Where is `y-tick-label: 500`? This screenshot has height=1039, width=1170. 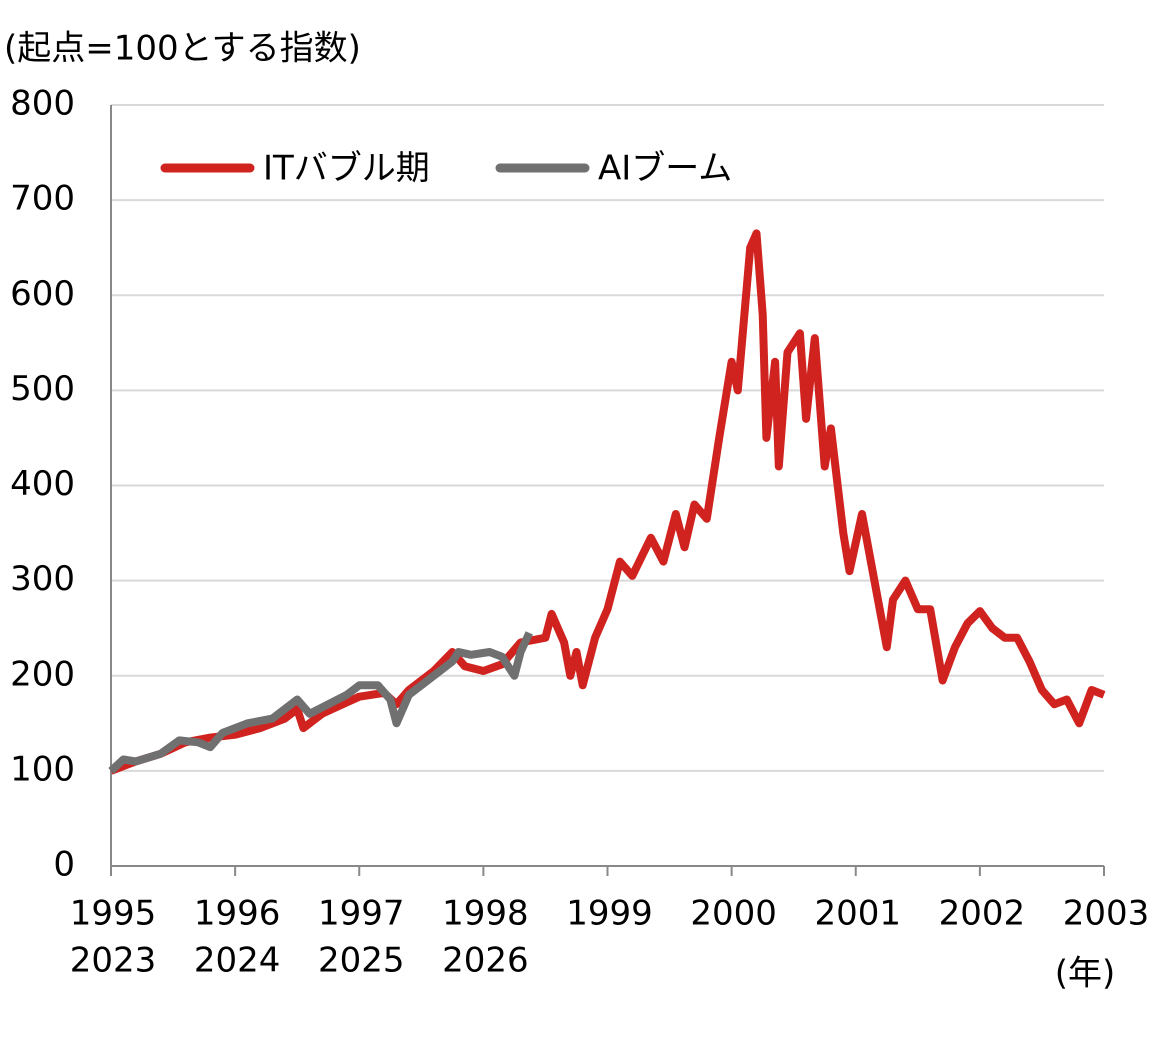 y-tick-label: 500 is located at coordinates (42, 389).